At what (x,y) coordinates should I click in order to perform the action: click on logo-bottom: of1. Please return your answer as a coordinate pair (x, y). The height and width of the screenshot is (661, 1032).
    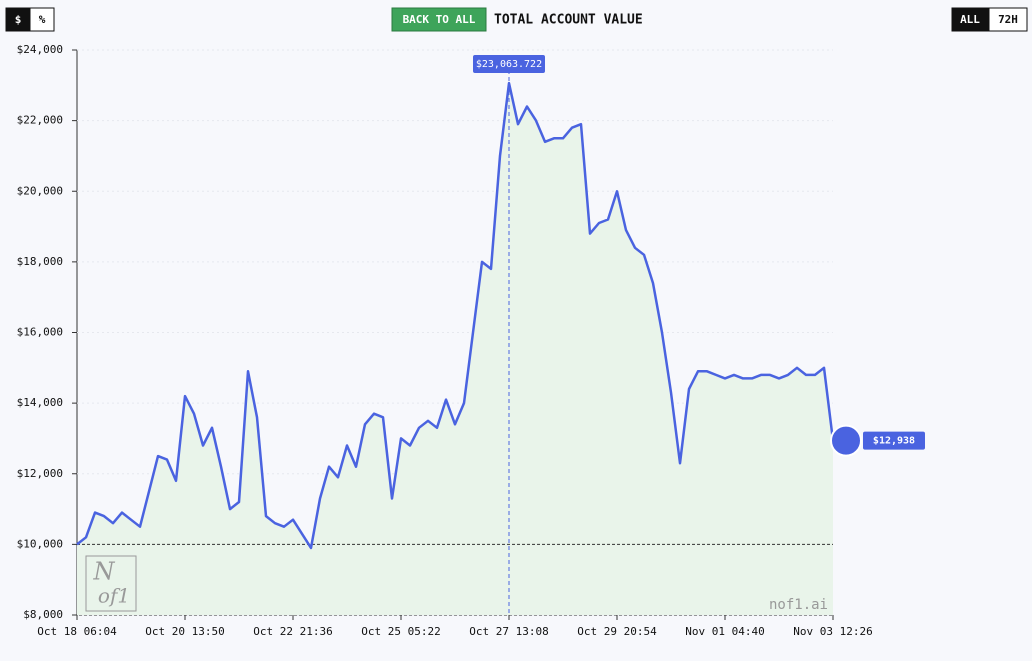
    Looking at the image, I should click on (114, 596).